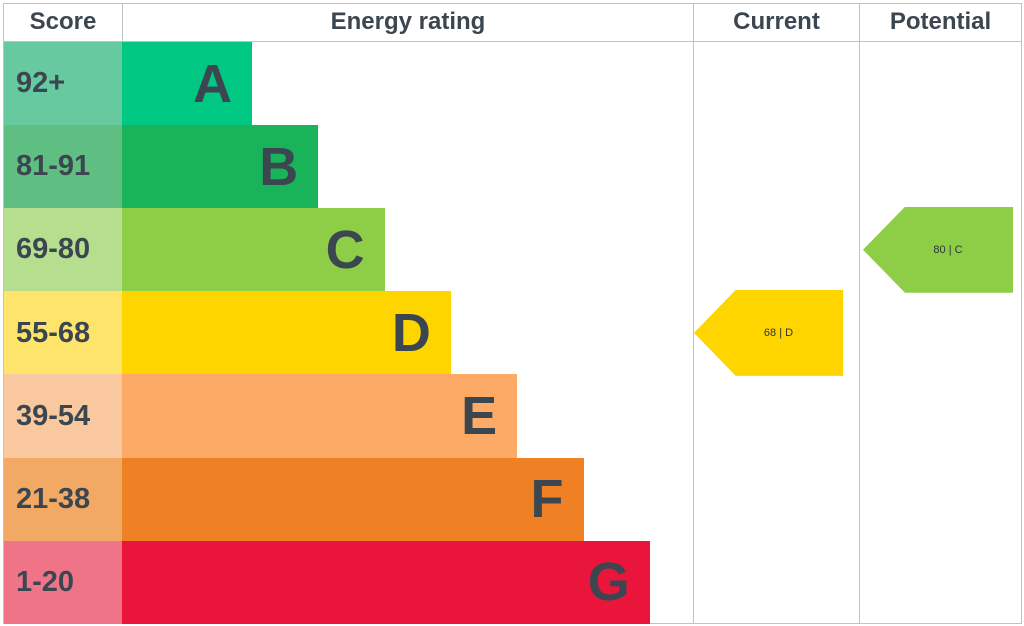 This screenshot has height=626, width=1024. I want to click on score-range-d: 55-68, so click(63, 333).